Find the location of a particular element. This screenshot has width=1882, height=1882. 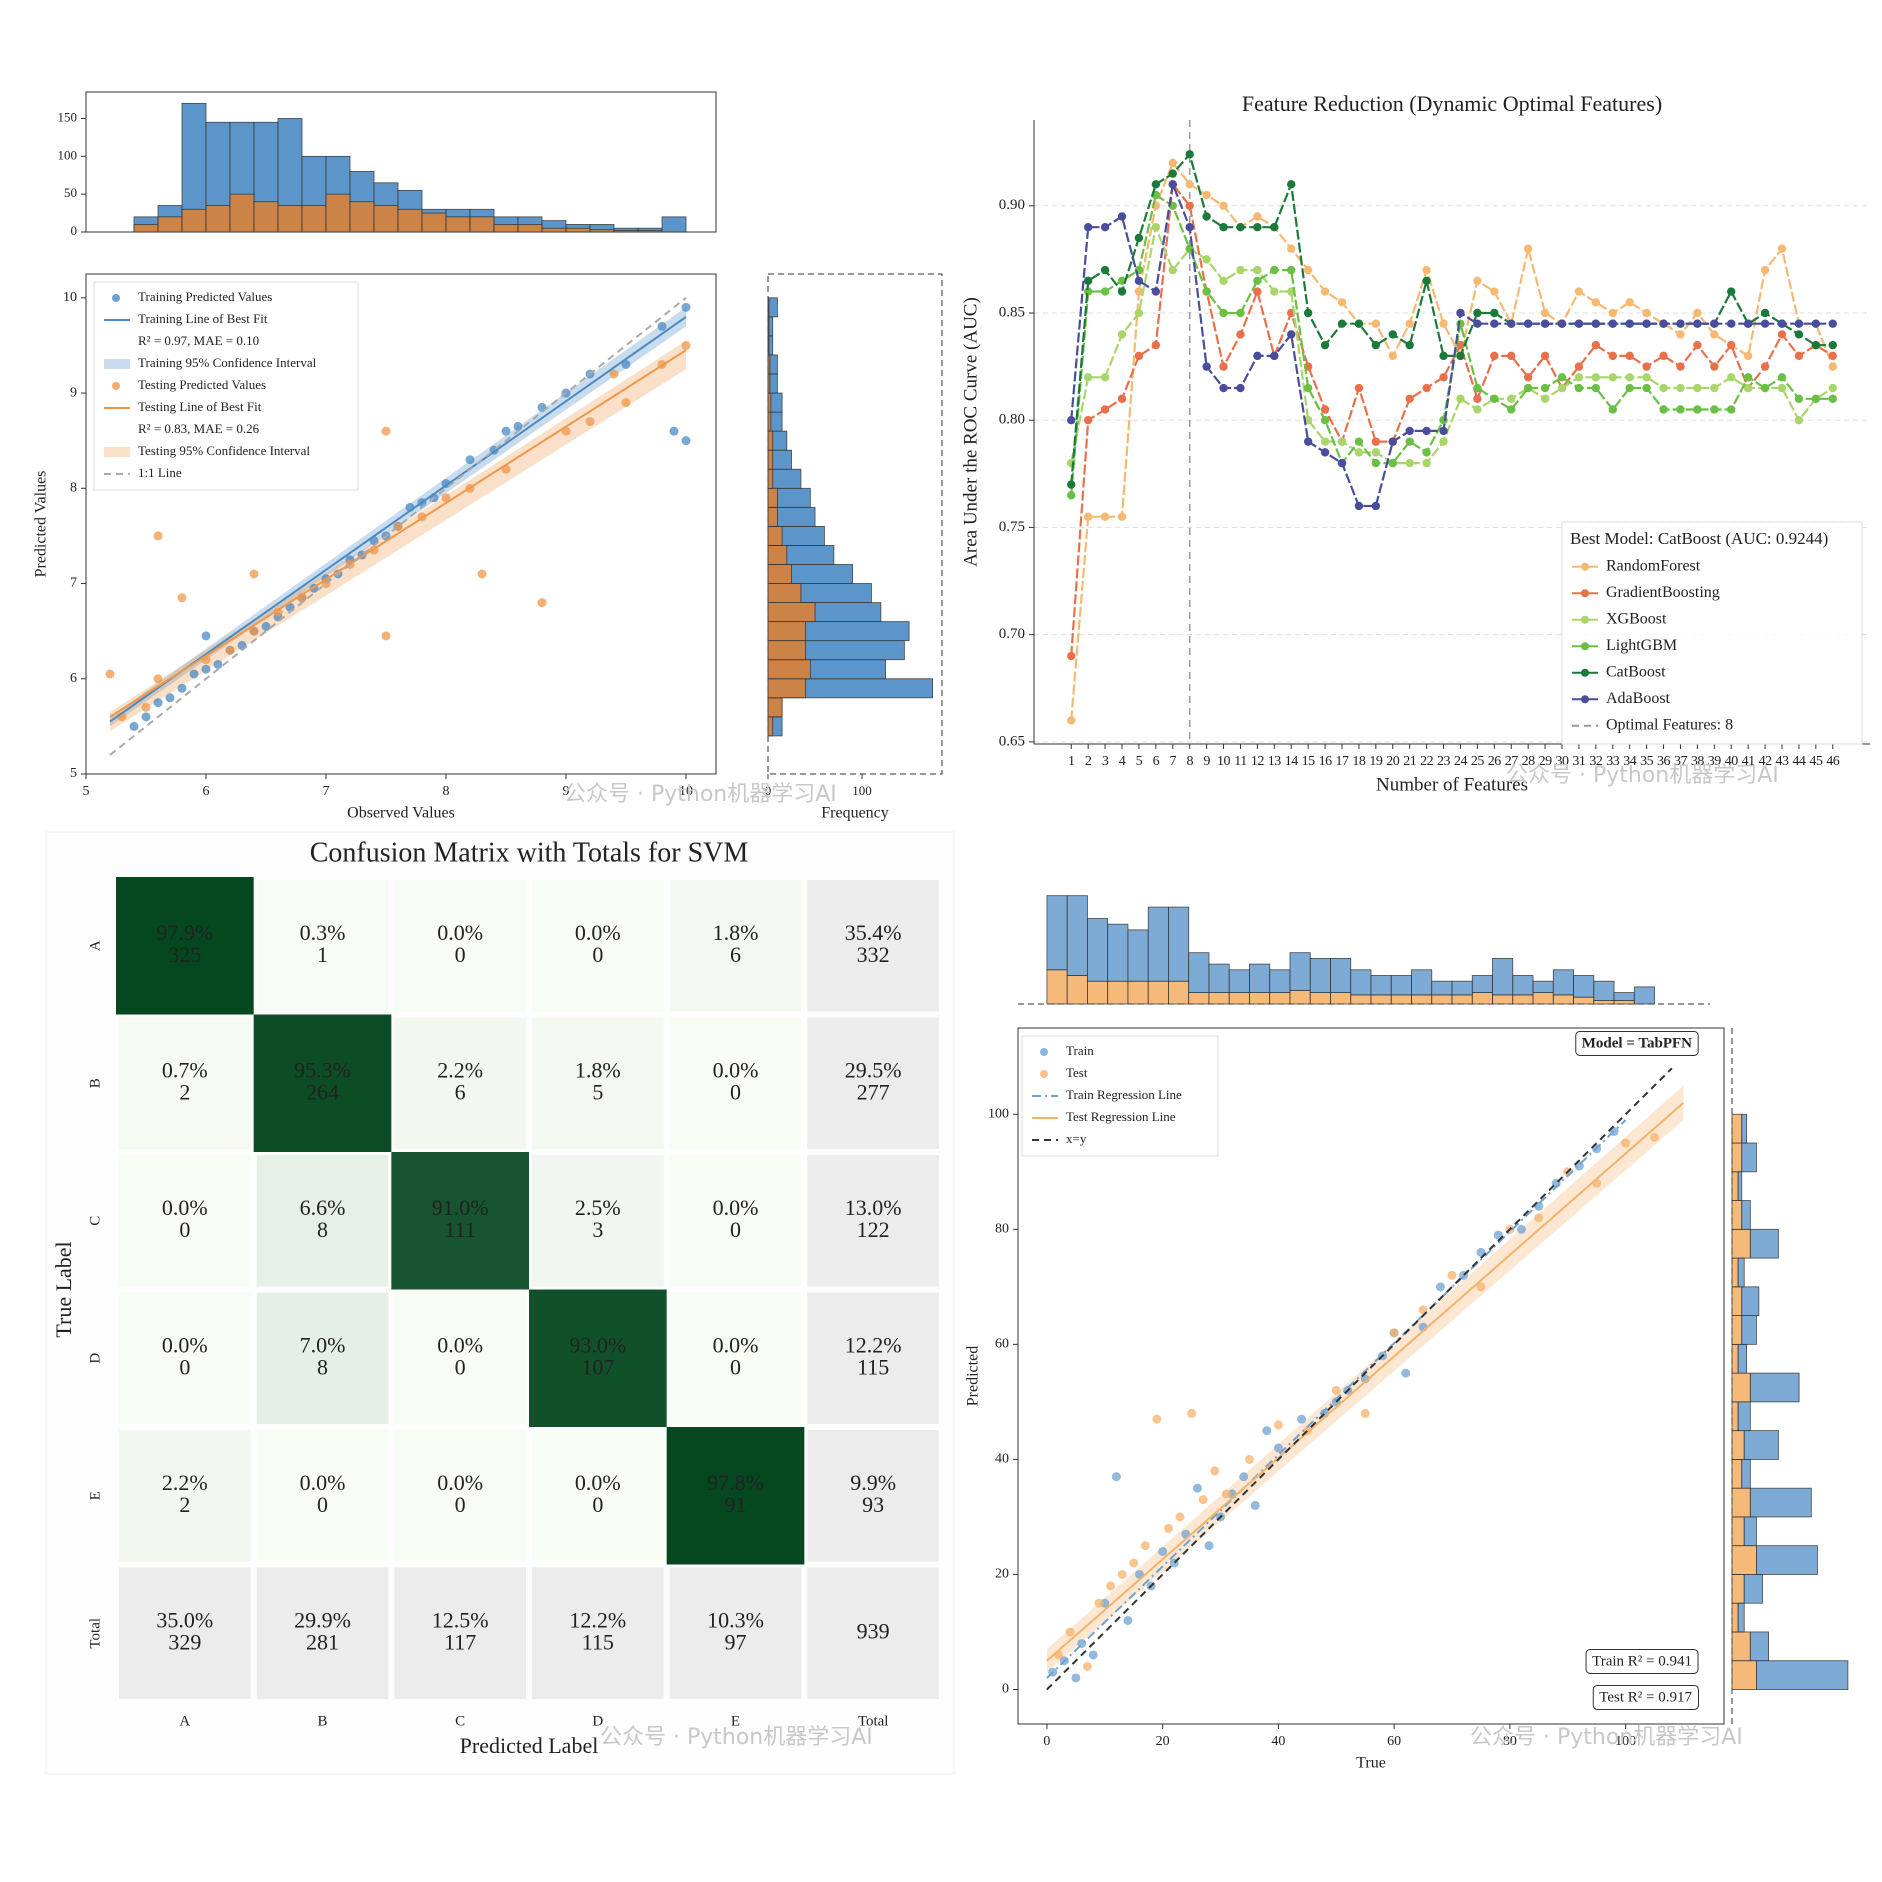

cell-count: 0 is located at coordinates (184, 1229).